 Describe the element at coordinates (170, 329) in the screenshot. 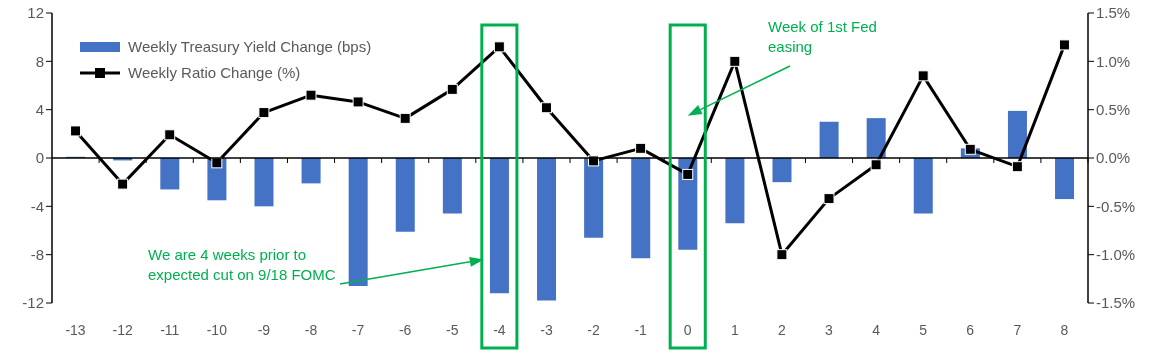

I see `x-tick-label: -11` at that location.